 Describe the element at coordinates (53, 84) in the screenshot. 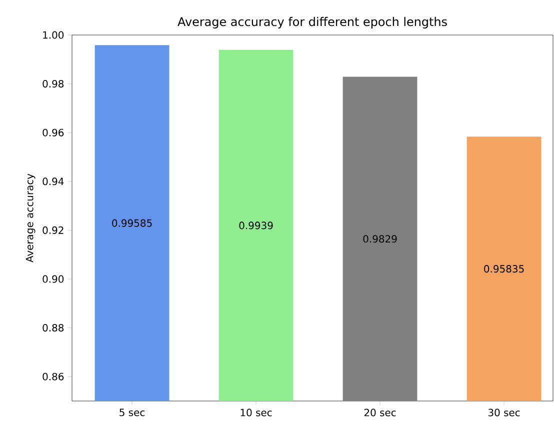

I see `y-tick-label: 0.98` at that location.